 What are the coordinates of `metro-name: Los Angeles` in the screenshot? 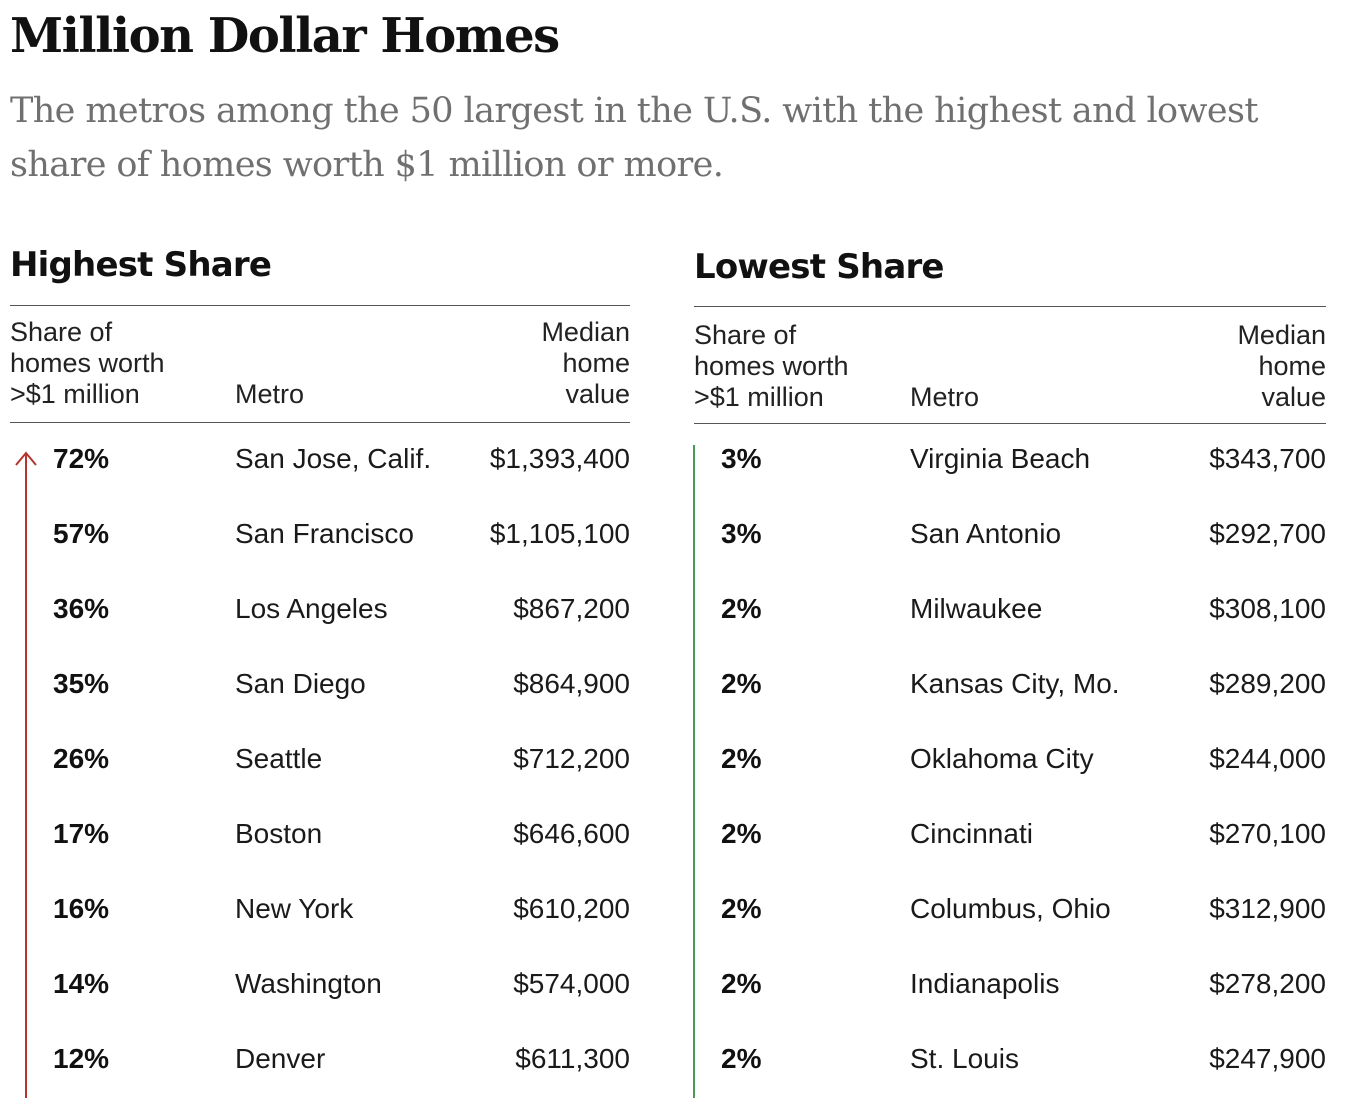 It's located at (311, 608).